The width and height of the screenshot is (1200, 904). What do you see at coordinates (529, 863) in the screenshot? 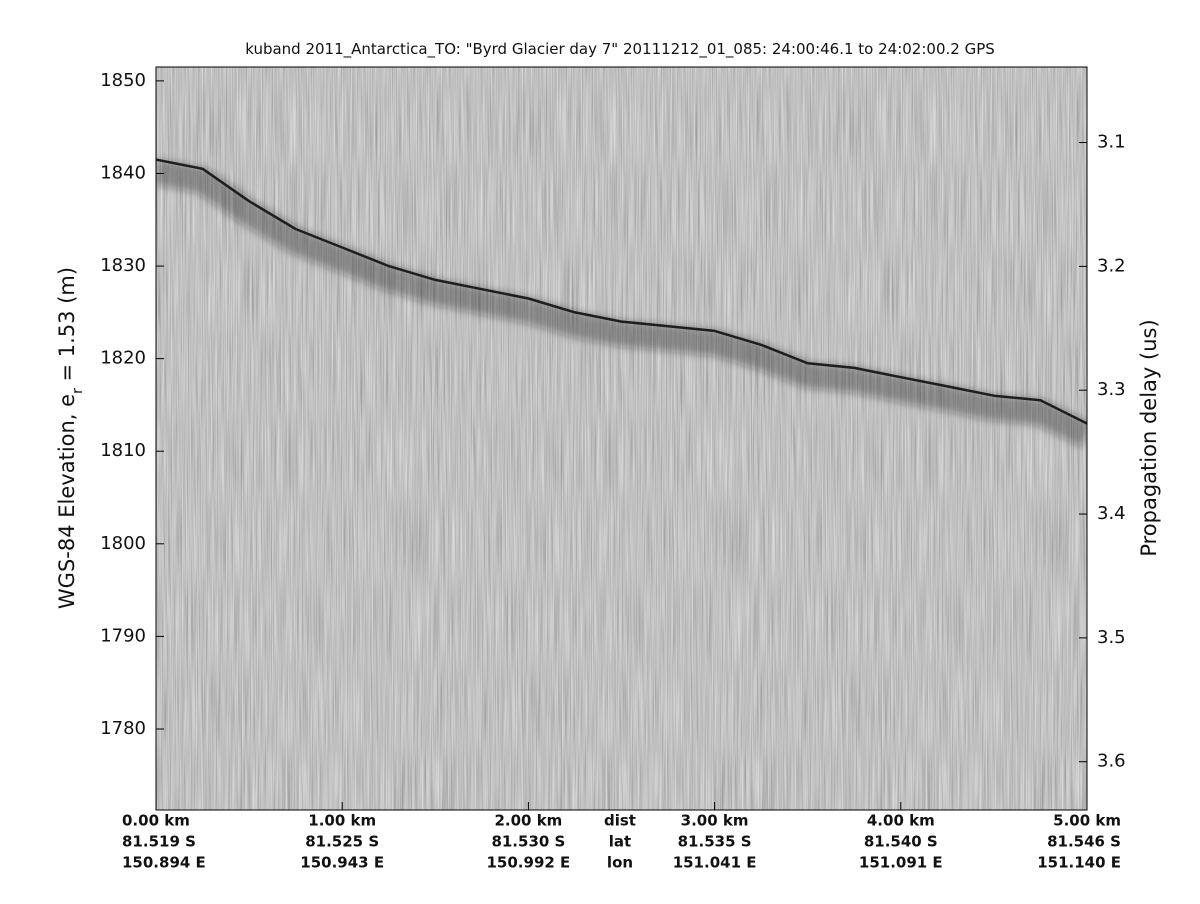
I see `x-tick-lon: 150.992 E` at bounding box center [529, 863].